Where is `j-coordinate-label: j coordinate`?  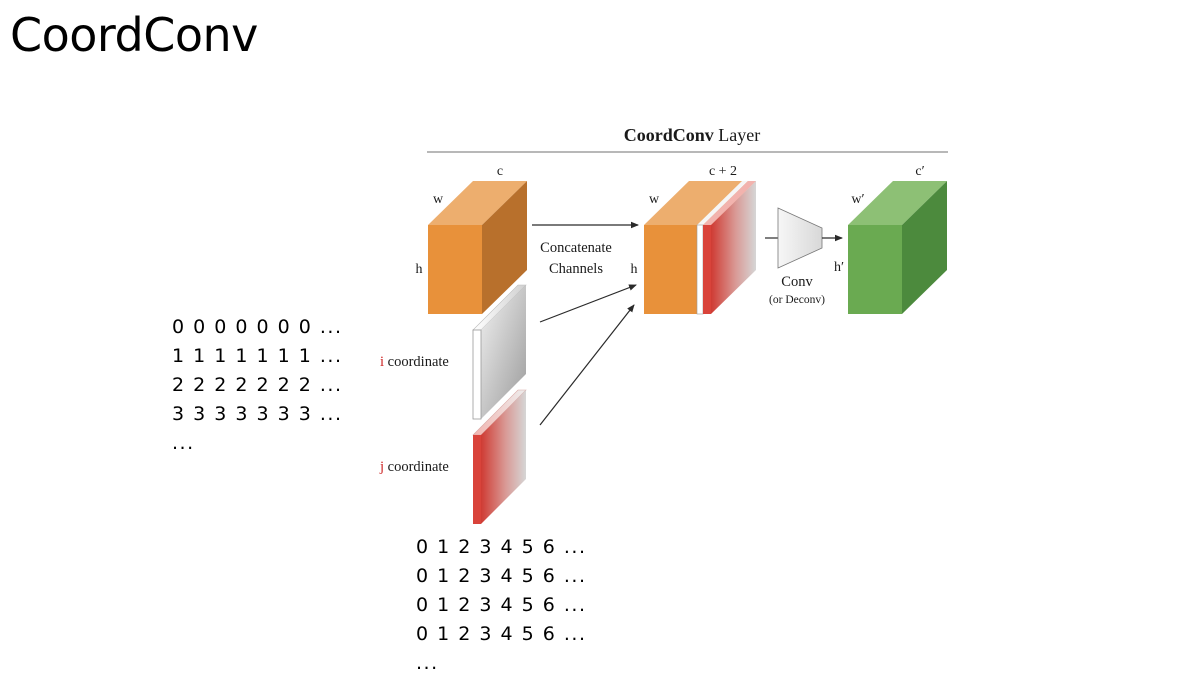
j-coordinate-label: j coordinate is located at coordinates (414, 467).